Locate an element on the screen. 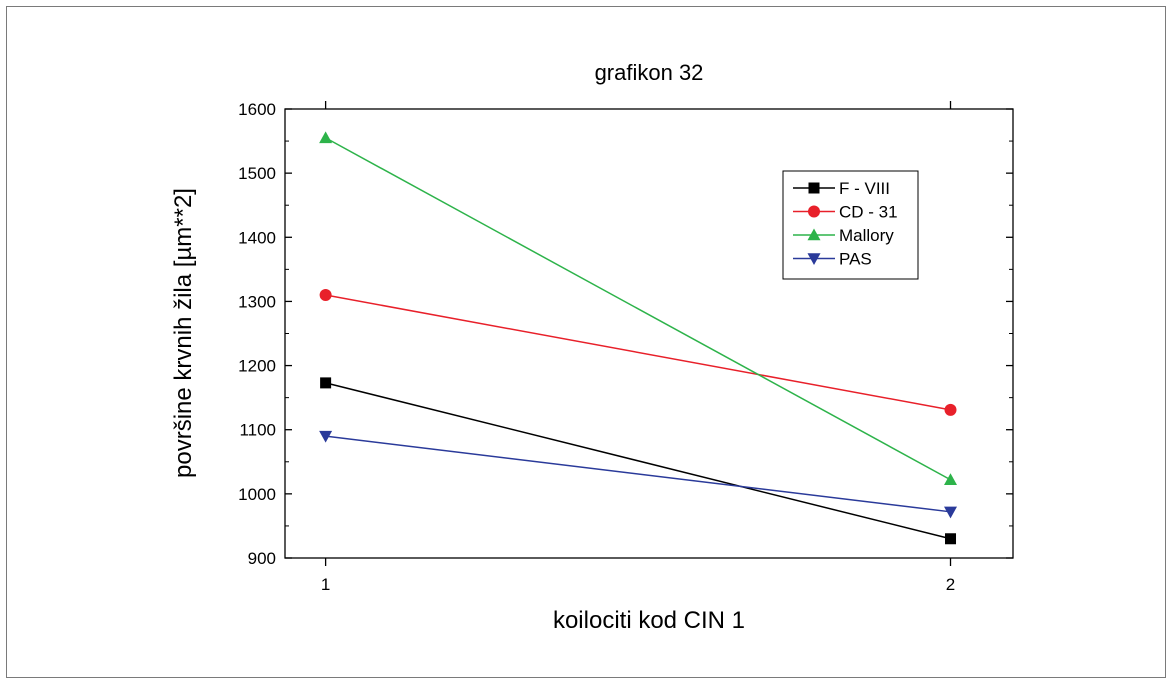 The image size is (1173, 686). legend-item: PAS is located at coordinates (832, 259).